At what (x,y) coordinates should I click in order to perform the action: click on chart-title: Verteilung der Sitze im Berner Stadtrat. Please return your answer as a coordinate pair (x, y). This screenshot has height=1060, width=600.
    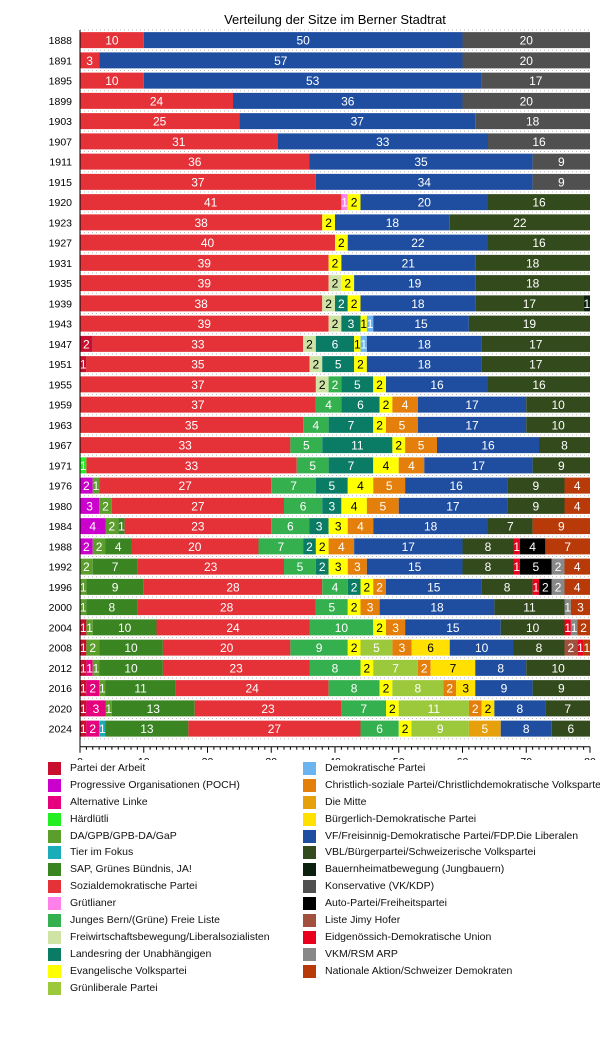
    Looking at the image, I should click on (335, 19).